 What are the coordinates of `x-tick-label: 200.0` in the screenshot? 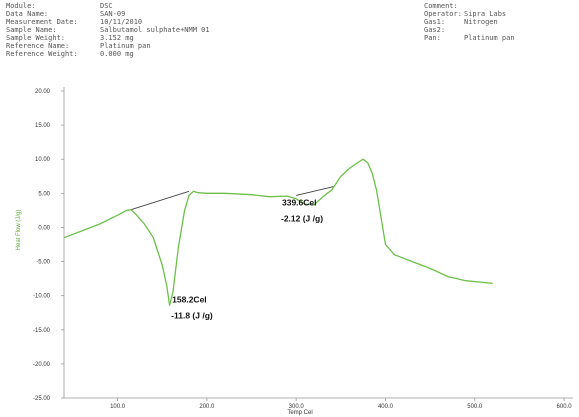 It's located at (207, 407).